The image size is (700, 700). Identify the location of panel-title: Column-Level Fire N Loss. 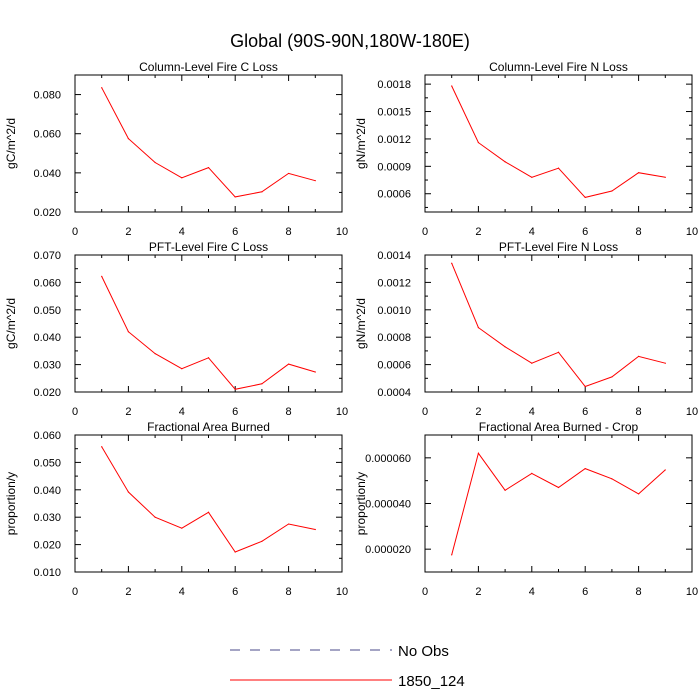
(558, 67).